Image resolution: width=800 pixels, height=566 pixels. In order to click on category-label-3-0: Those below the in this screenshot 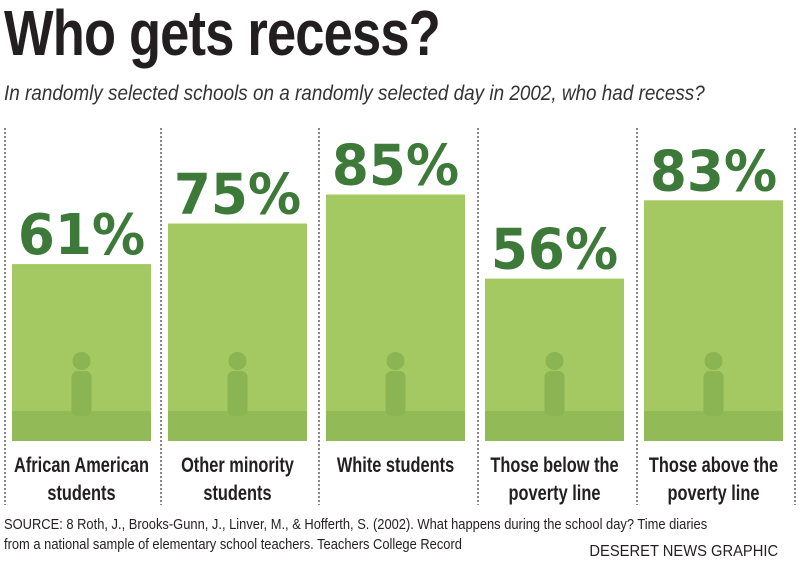, I will do `click(554, 464)`.